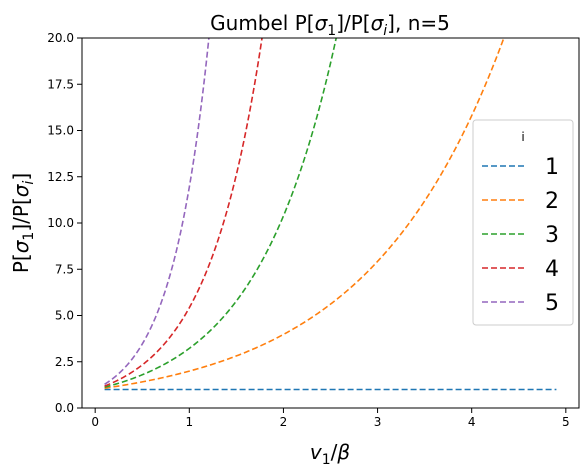 The image size is (588, 474). I want to click on y-tick-label: 2.5, so click(64, 362).